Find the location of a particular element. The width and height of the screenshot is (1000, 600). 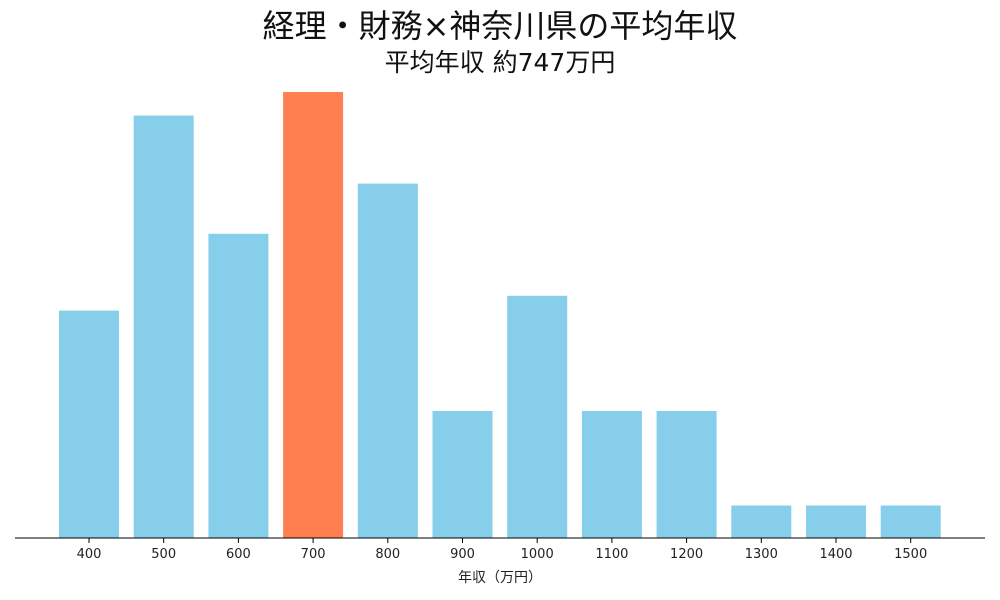

x-tick-label-500: 500 is located at coordinates (163, 554).